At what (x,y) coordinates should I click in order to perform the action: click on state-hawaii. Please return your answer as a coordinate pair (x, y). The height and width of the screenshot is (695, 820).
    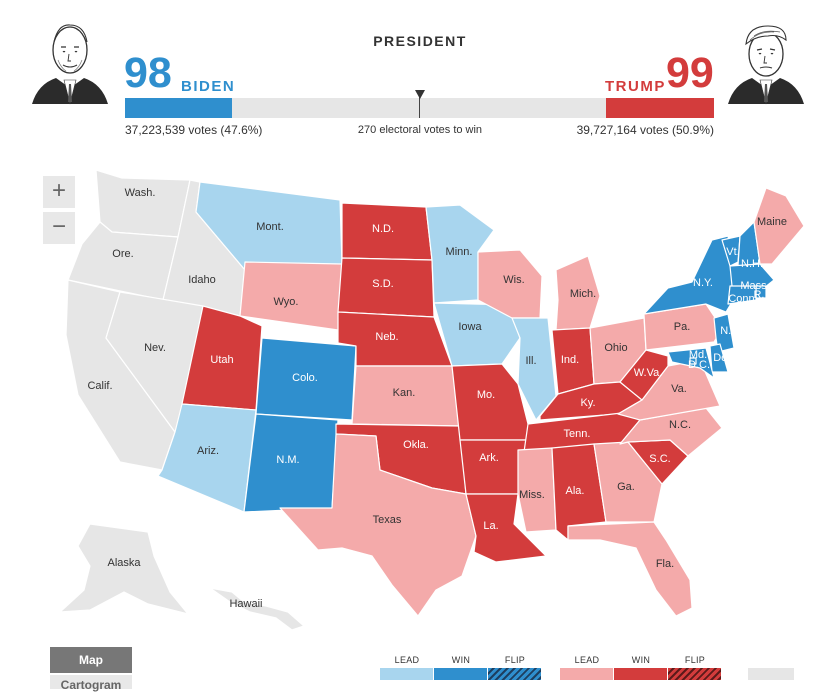
    Looking at the image, I should click on (257, 609).